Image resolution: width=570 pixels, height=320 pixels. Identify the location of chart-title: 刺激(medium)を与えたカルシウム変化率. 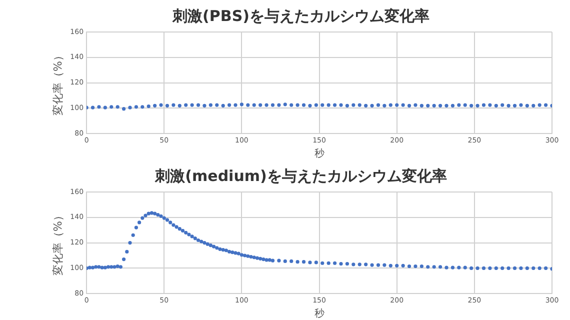
(300, 175).